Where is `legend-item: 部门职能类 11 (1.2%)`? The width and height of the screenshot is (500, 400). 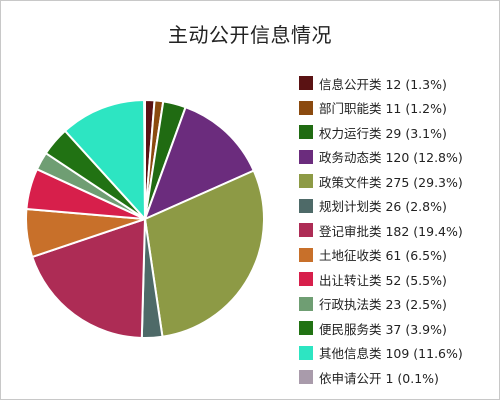 legend-item: 部门职能类 11 (1.2%) is located at coordinates (381, 108).